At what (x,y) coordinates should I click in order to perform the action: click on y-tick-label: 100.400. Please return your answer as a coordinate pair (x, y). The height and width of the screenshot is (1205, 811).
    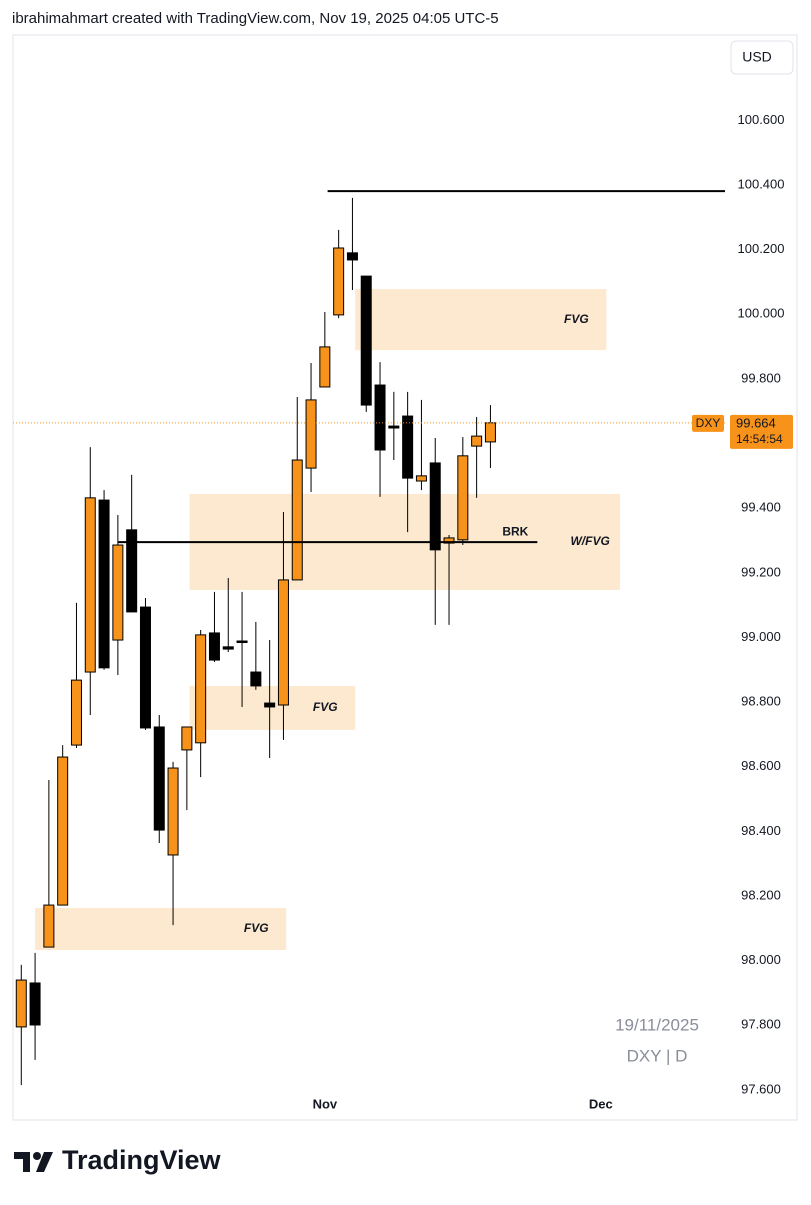
    Looking at the image, I should click on (761, 183).